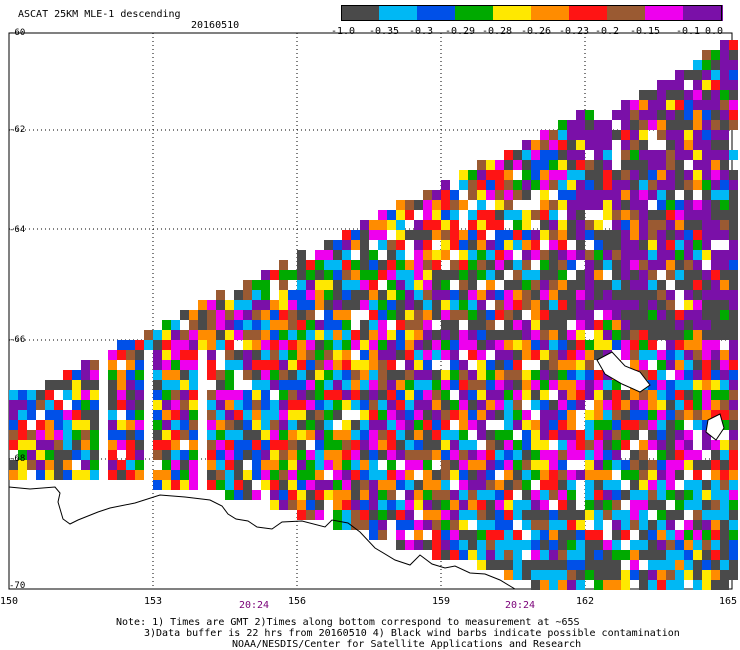 Image resolution: width=740 pixels, height=650 pixels. Describe the element at coordinates (460, 31) in the screenshot. I see `colorbar-label: -0.29` at that location.